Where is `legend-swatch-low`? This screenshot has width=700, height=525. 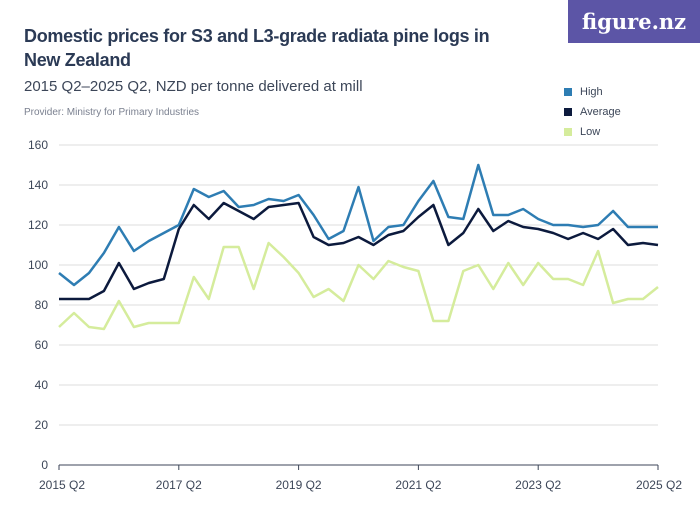
legend-swatch-low is located at coordinates (568, 132).